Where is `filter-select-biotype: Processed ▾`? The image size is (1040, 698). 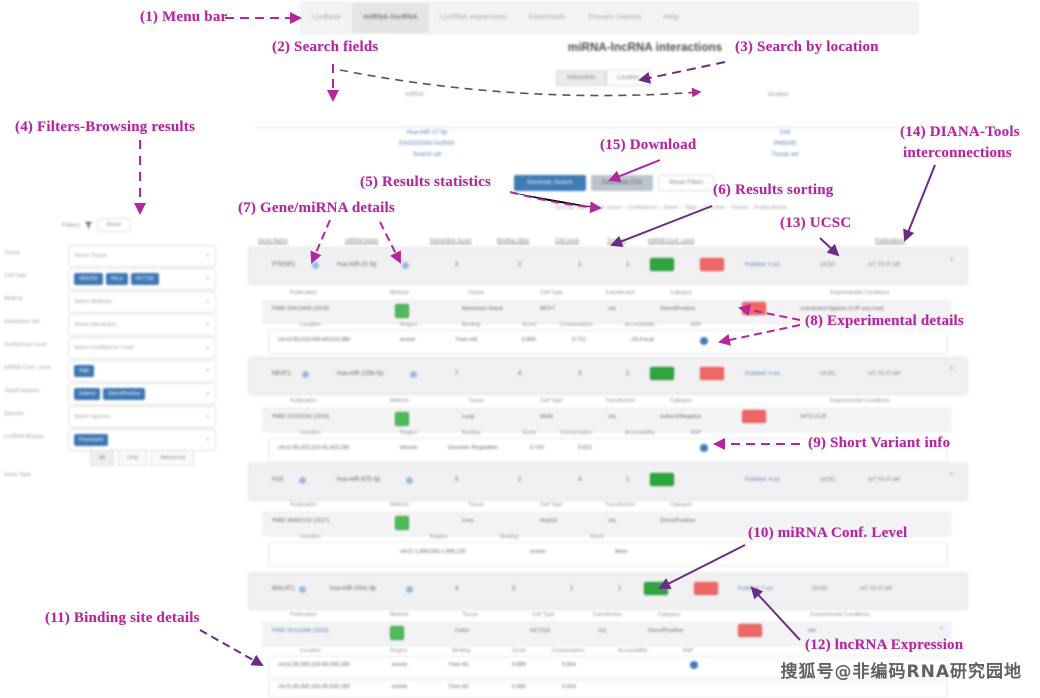
filter-select-biotype: Processed ▾ is located at coordinates (142, 440).